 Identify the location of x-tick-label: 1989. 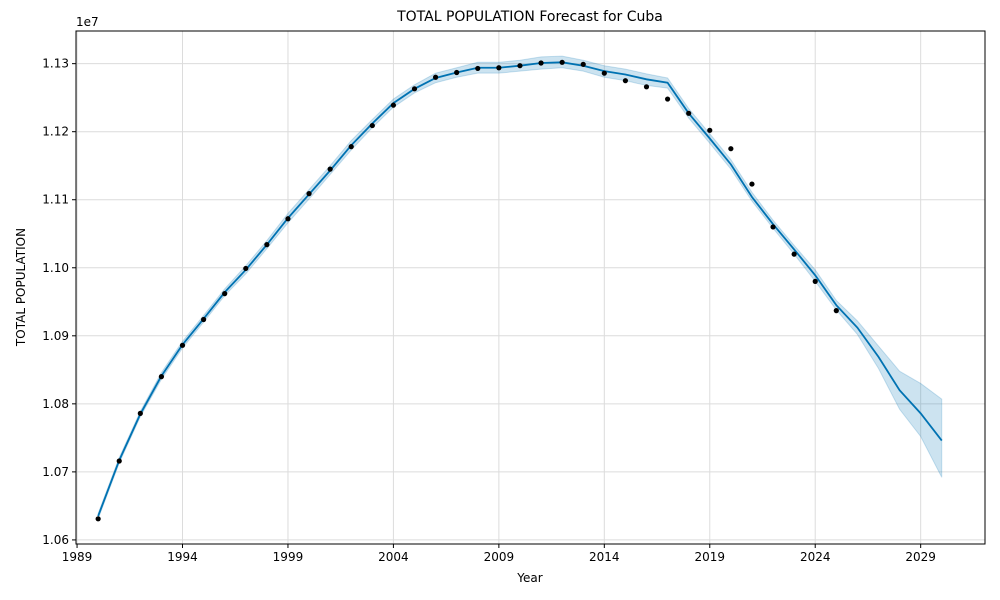
(77, 557).